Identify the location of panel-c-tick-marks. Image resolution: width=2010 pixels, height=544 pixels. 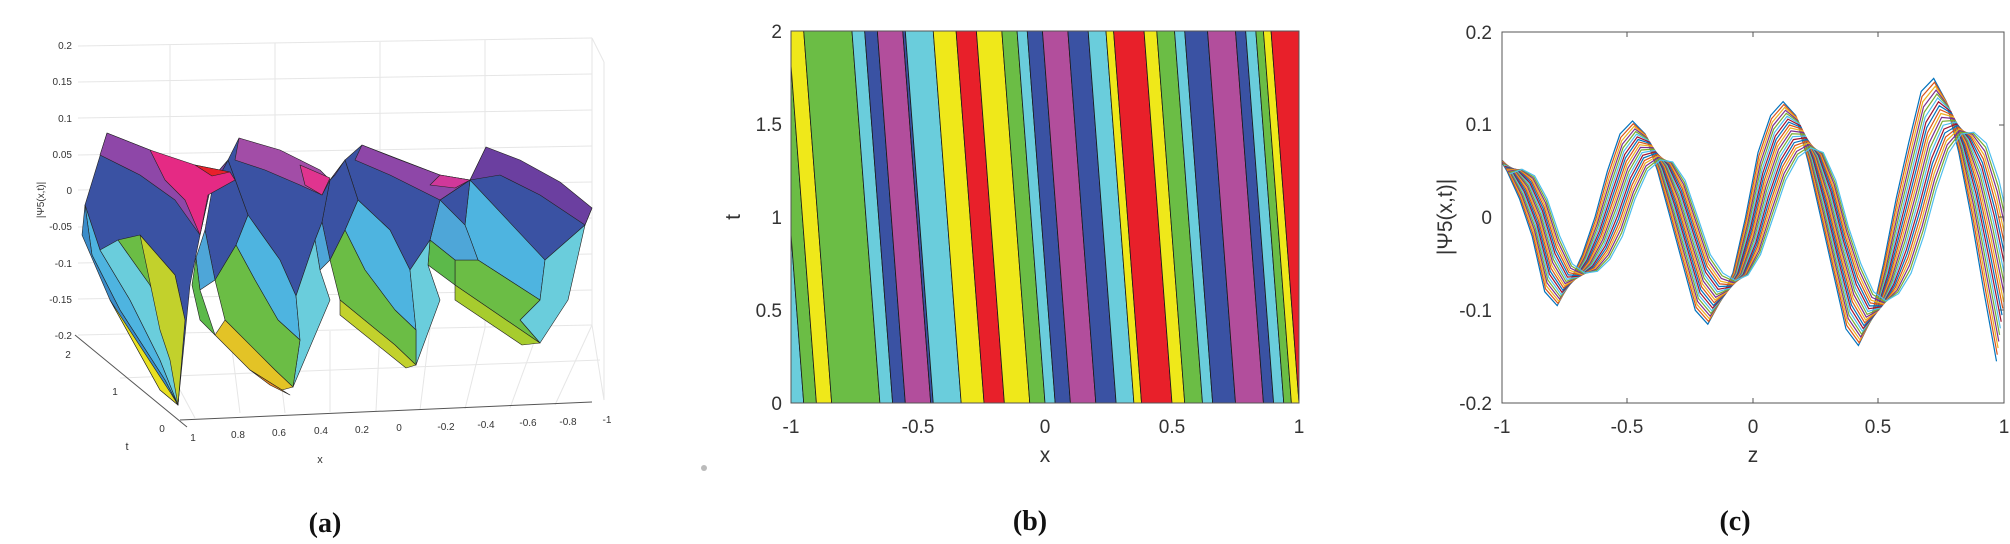
(1815, 217).